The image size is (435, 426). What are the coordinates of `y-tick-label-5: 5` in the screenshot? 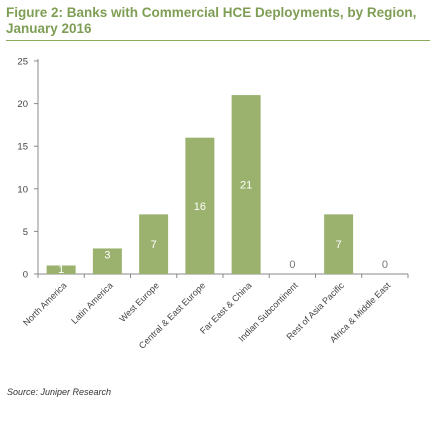 It's located at (25, 232).